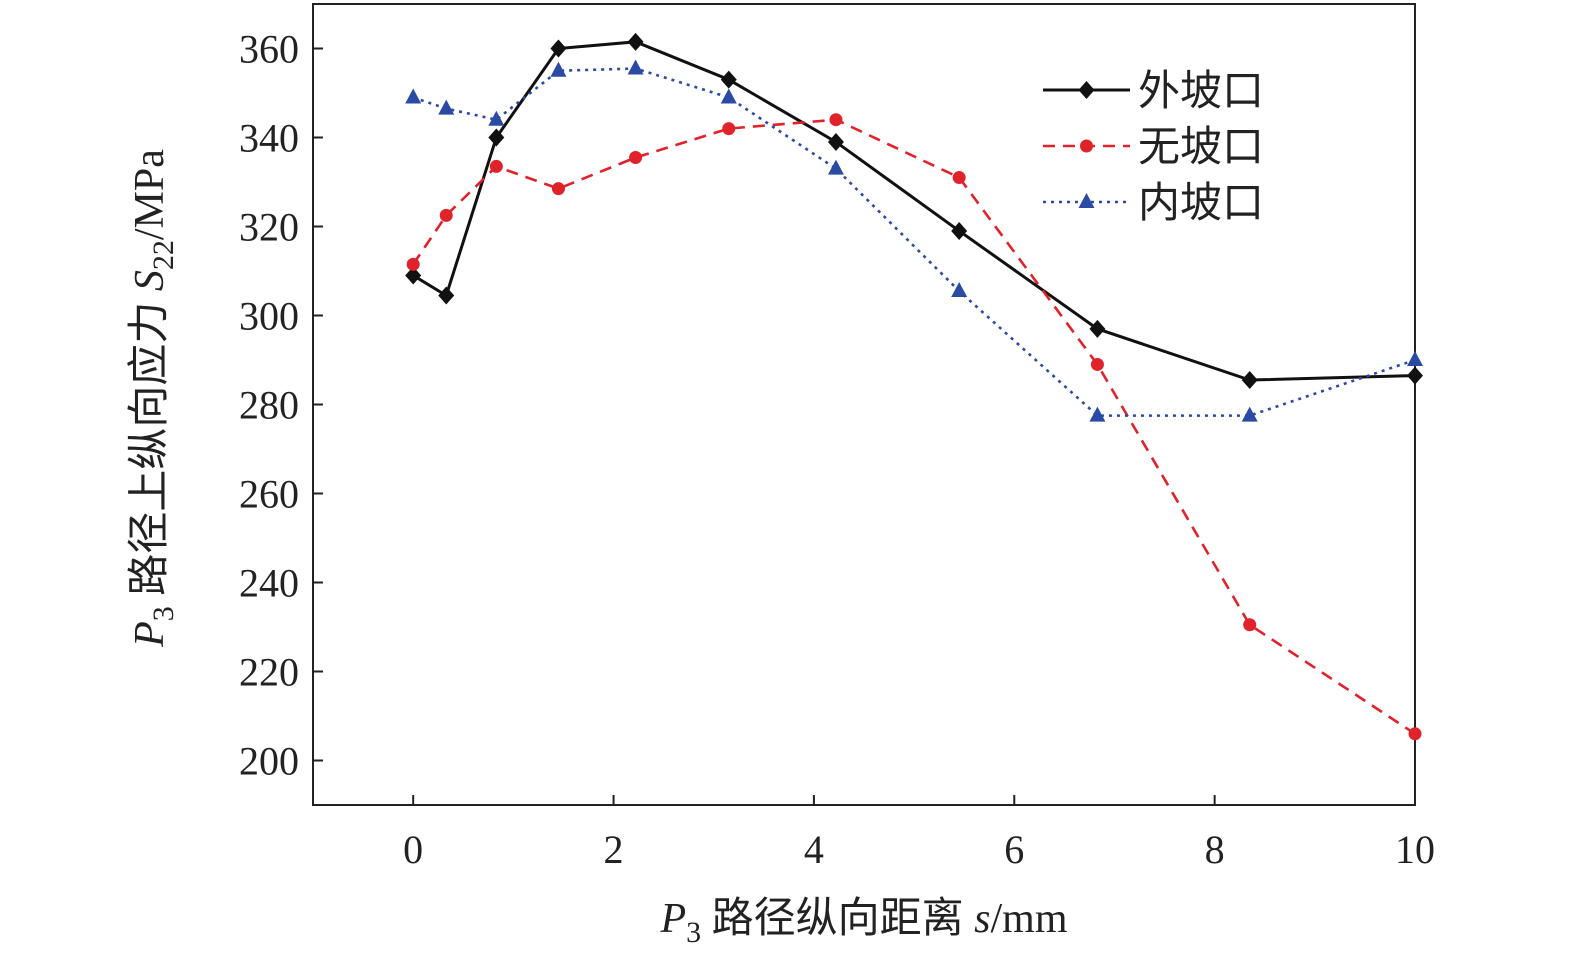 This screenshot has width=1575, height=954. Describe the element at coordinates (413, 849) in the screenshot. I see `x-tick-label: 0` at that location.